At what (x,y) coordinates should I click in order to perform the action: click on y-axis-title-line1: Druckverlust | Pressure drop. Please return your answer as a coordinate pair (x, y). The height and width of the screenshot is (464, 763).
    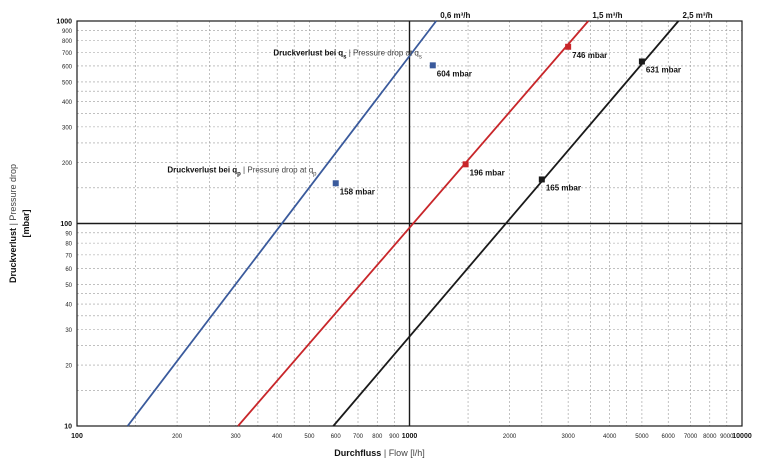
    Looking at the image, I should click on (13, 223).